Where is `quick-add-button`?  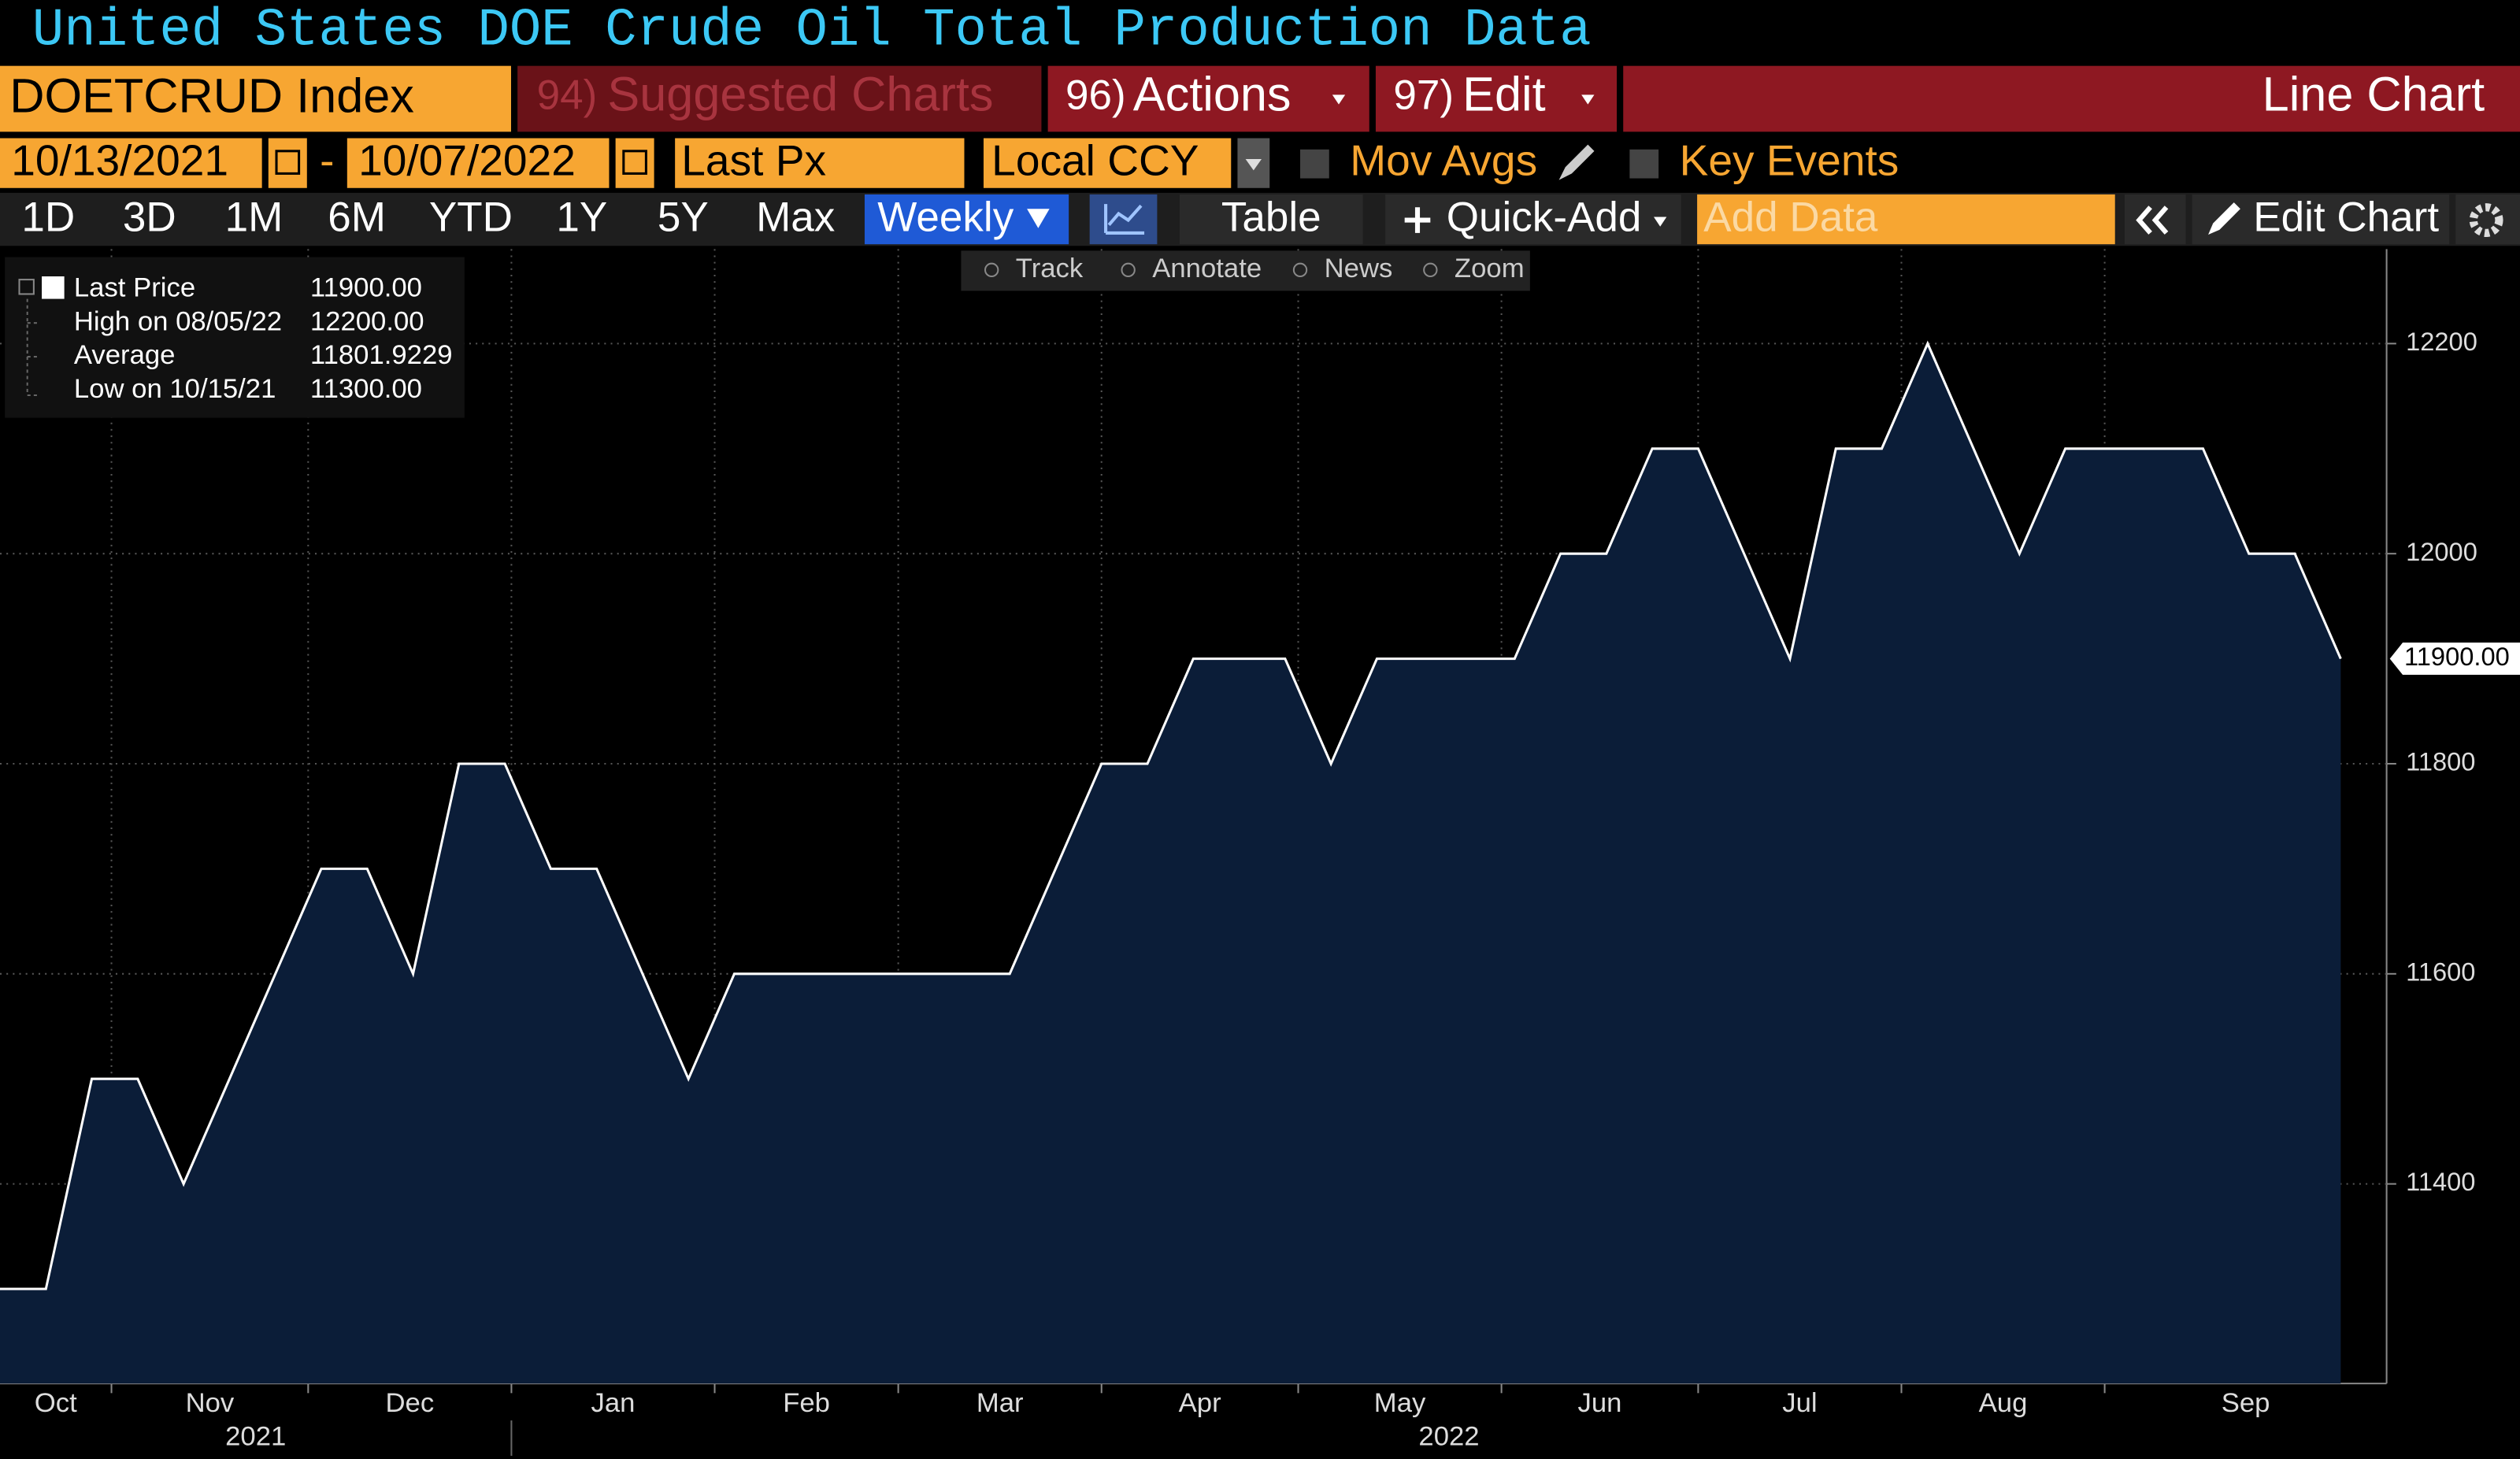 quick-add-button is located at coordinates (1533, 219).